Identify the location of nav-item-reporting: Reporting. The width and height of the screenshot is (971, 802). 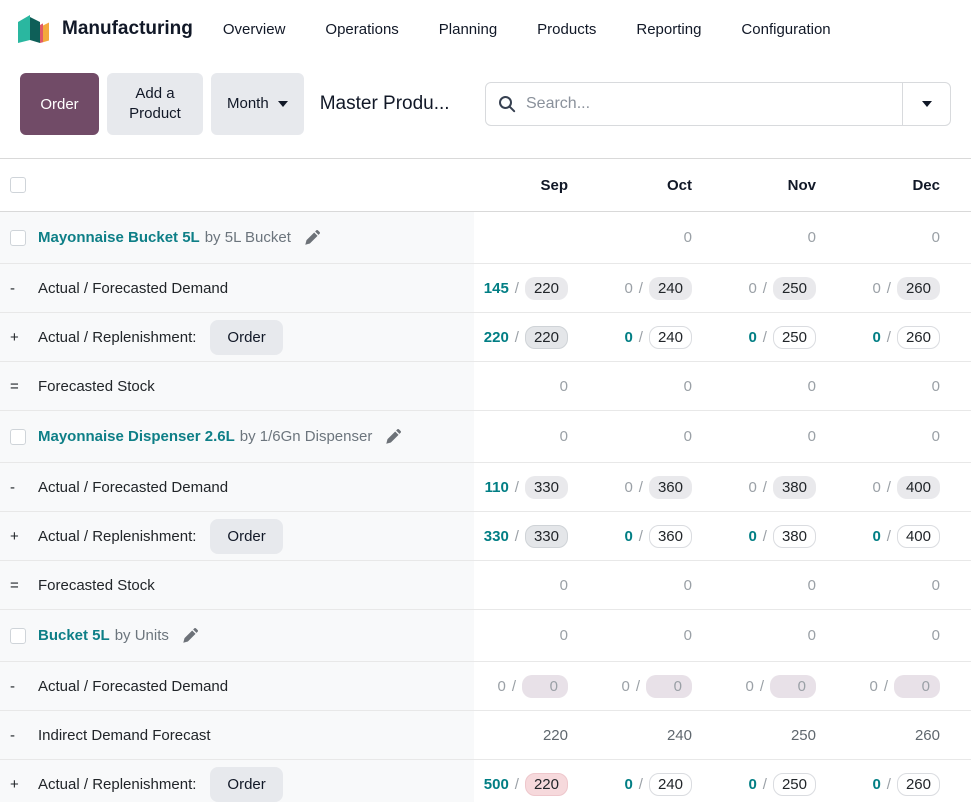
(669, 29).